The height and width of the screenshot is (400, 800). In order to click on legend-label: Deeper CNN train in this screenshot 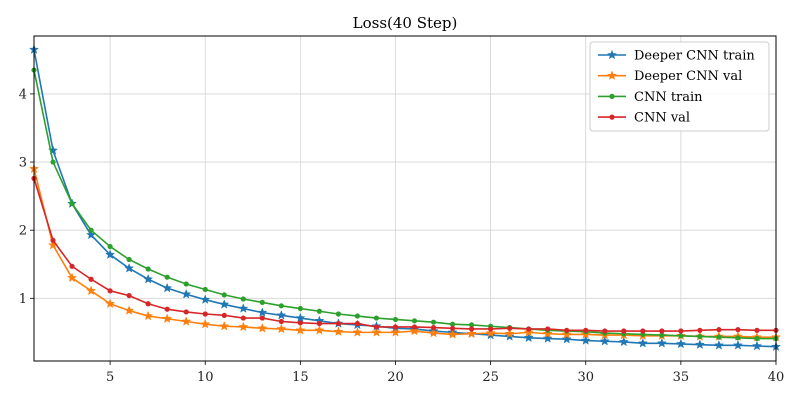, I will do `click(694, 56)`.